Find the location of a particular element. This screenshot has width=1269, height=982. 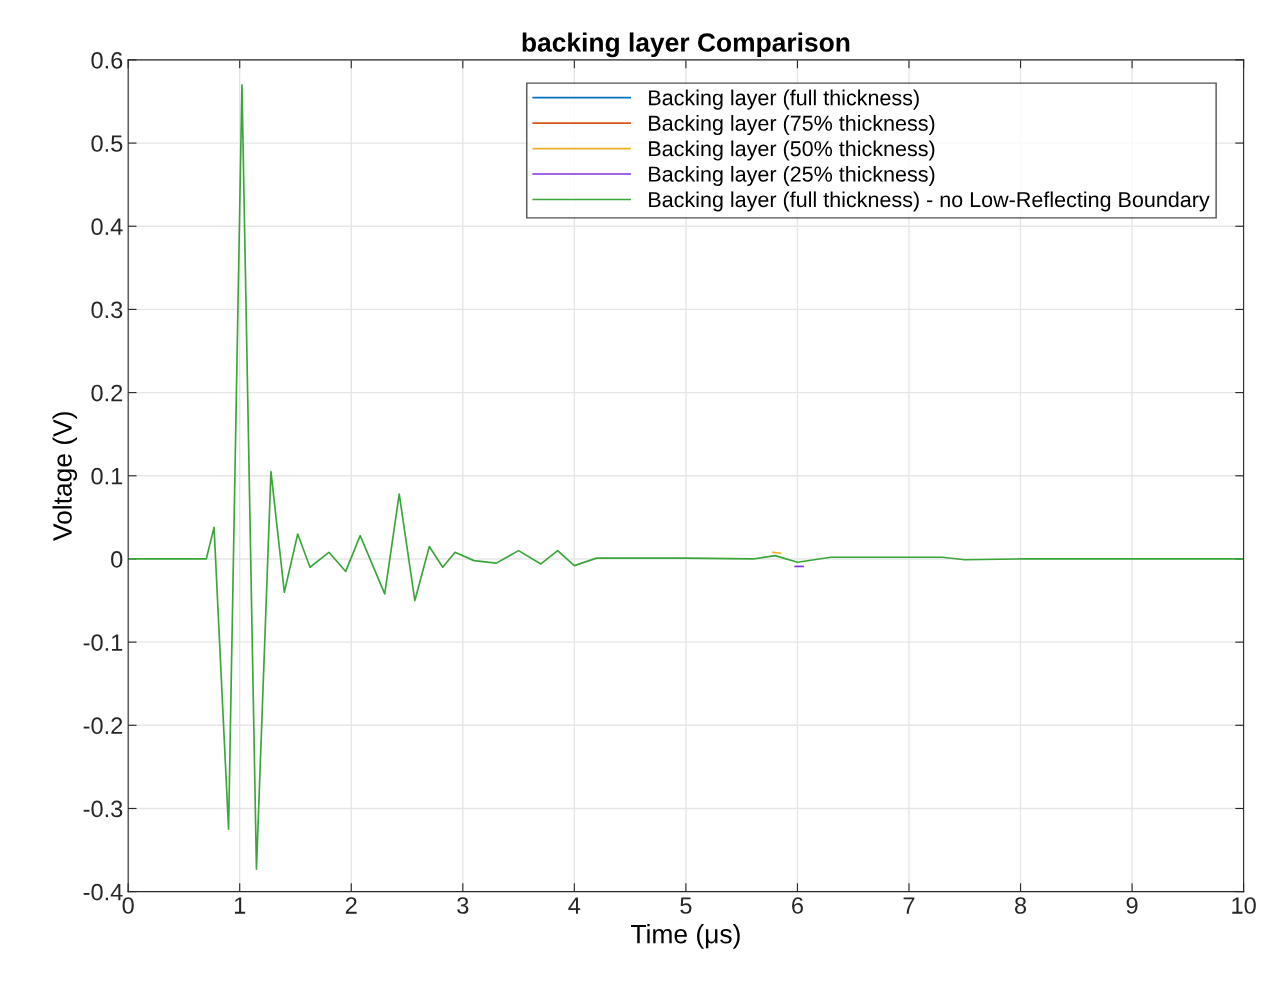

y-tick-label: 0 is located at coordinates (117, 559).